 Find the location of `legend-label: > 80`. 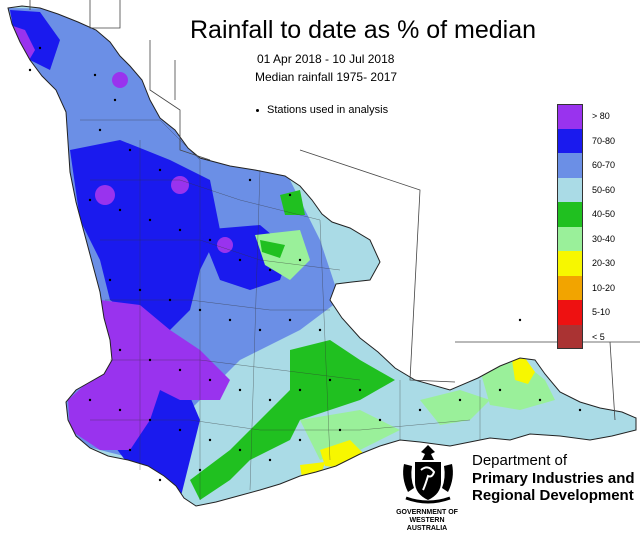

legend-label: > 80 is located at coordinates (601, 116).